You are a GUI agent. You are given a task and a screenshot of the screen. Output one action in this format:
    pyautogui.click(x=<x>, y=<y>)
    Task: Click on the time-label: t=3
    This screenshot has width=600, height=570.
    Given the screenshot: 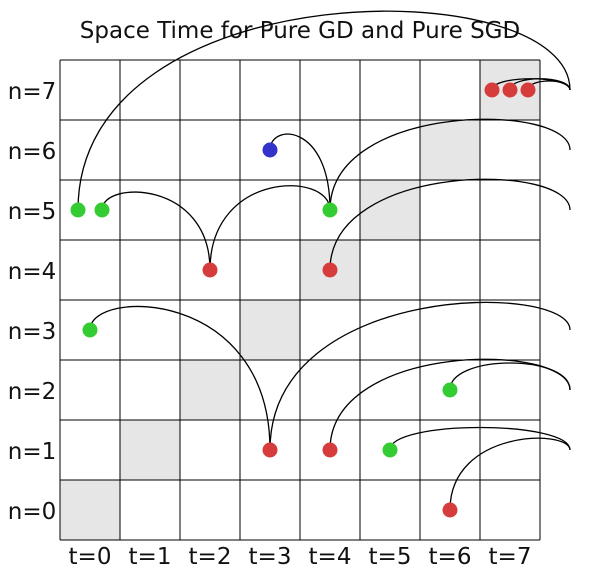 What is the action you would take?
    pyautogui.click(x=270, y=557)
    